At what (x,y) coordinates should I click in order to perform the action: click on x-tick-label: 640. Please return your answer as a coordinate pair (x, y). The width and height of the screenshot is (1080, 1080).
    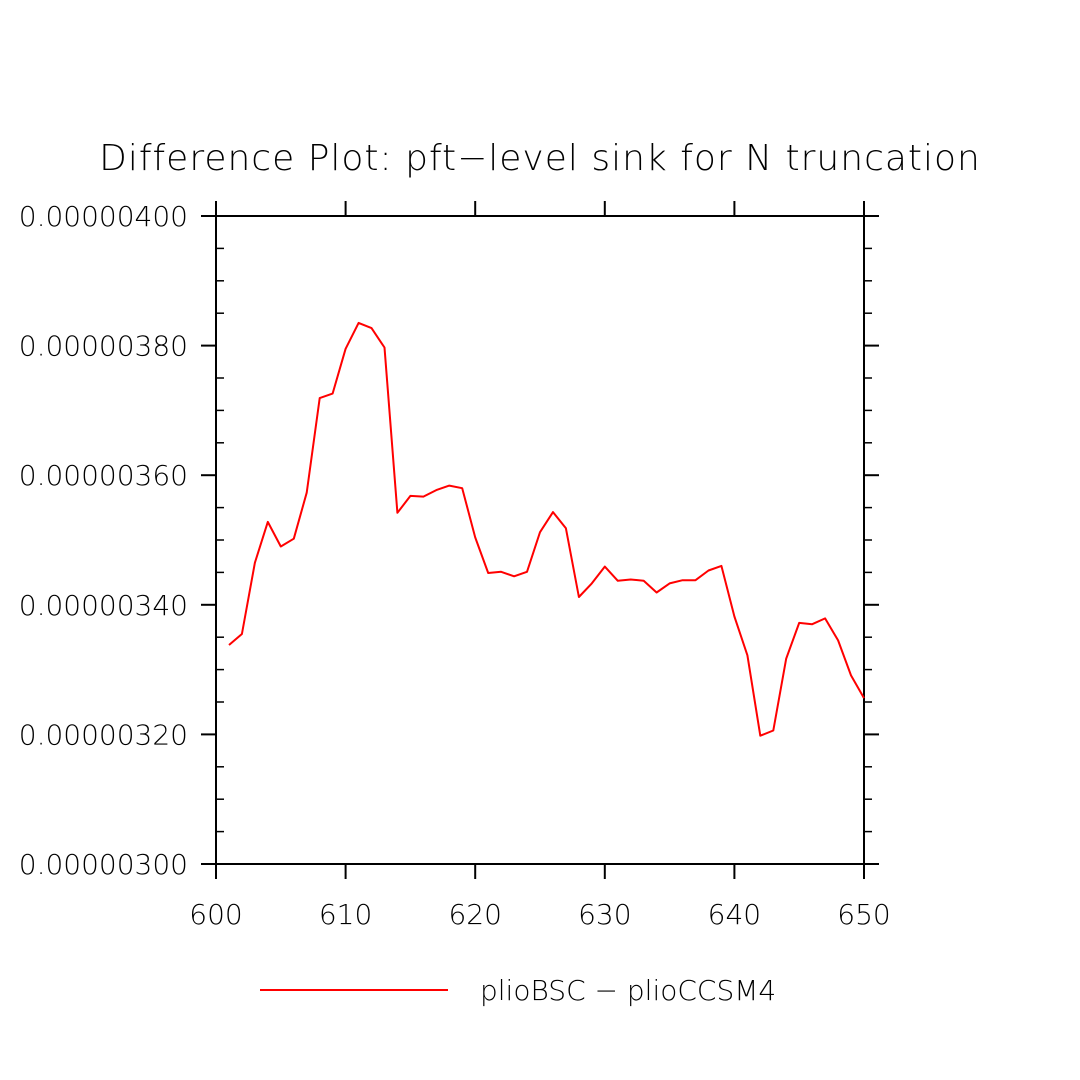
    Looking at the image, I should click on (734, 914).